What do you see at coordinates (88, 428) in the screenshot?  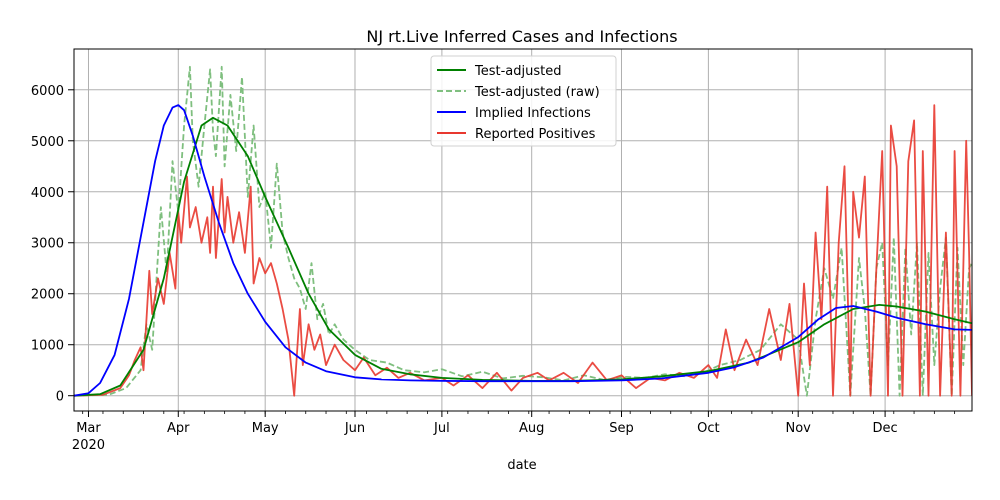 I see `x-tick-label: Mar` at bounding box center [88, 428].